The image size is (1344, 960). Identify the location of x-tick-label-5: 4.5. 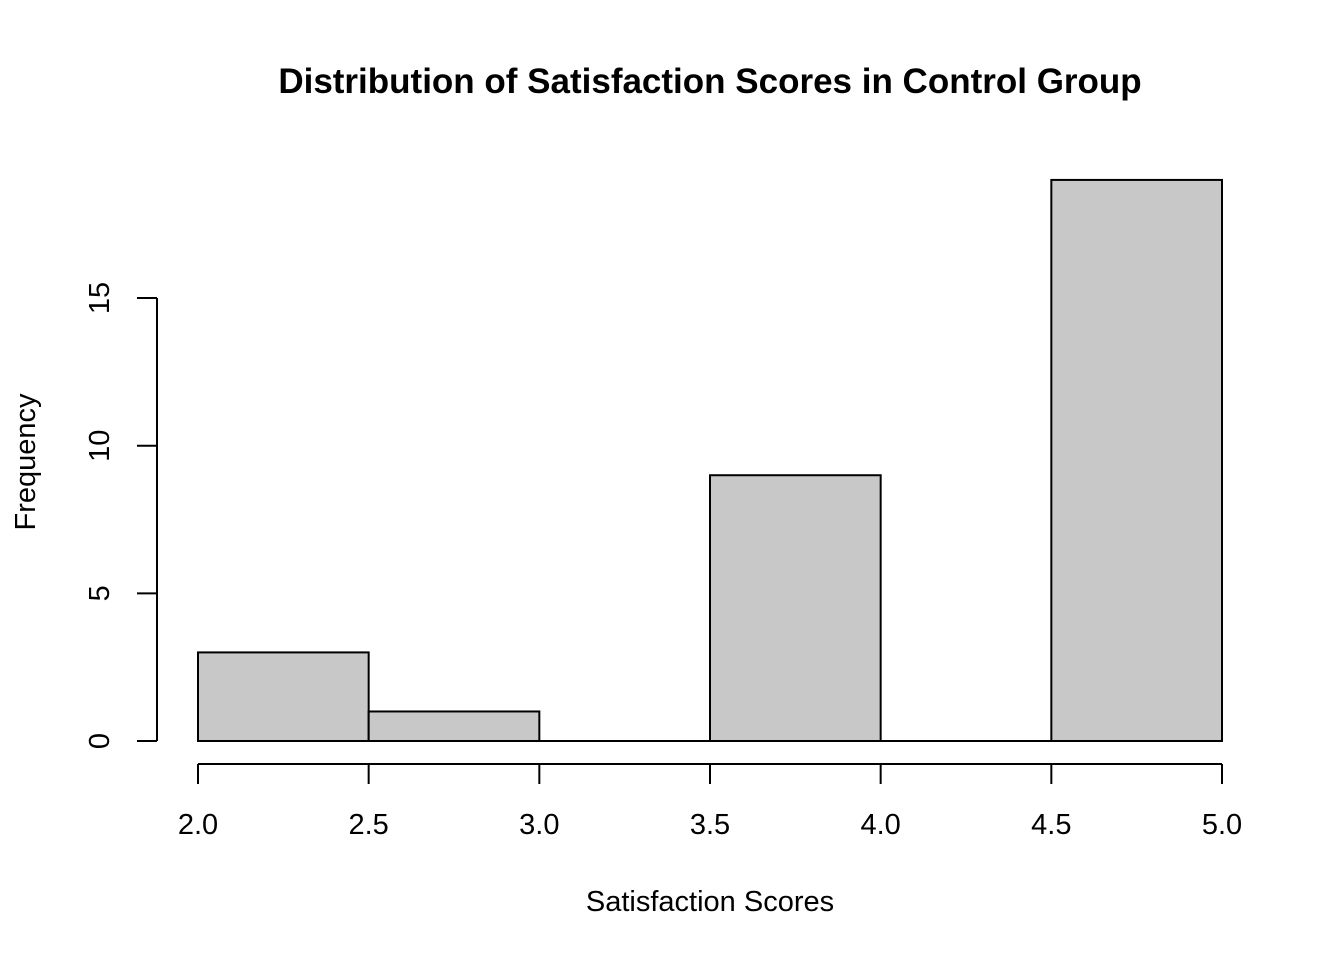
(1051, 825).